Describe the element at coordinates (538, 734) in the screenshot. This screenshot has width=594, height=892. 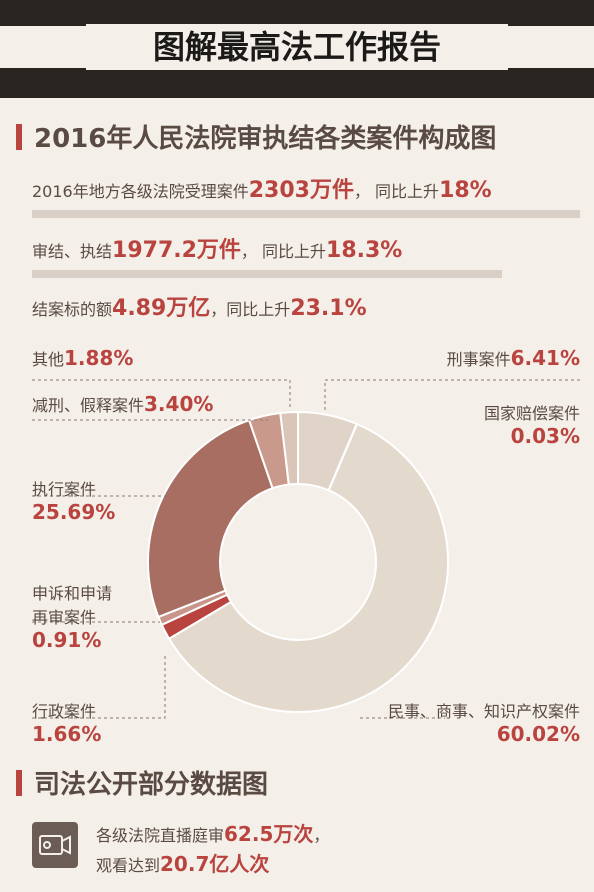
I see `label-civil-value: 60.02%` at that location.